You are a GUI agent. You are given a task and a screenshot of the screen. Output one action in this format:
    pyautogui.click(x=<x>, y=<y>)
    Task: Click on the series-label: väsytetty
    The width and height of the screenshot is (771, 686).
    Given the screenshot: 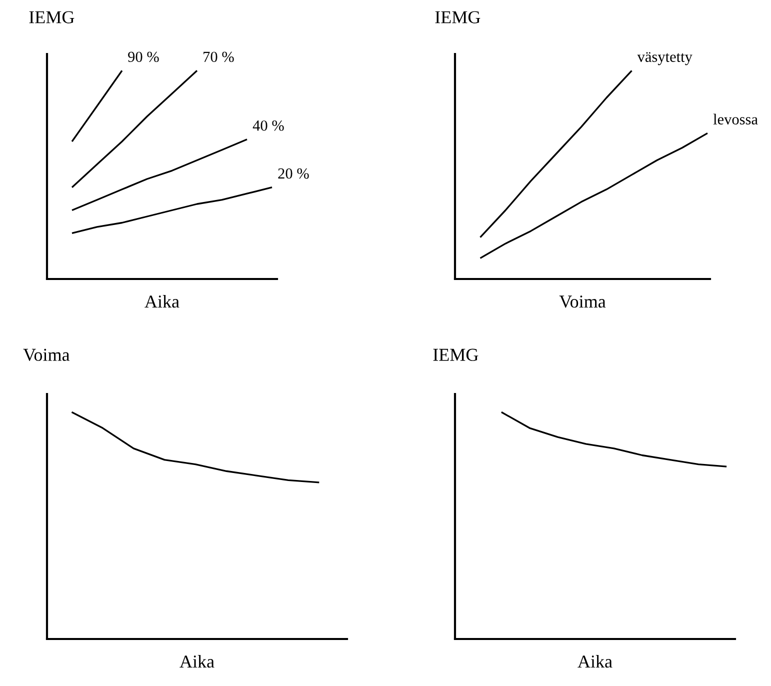 What is the action you would take?
    pyautogui.click(x=664, y=59)
    